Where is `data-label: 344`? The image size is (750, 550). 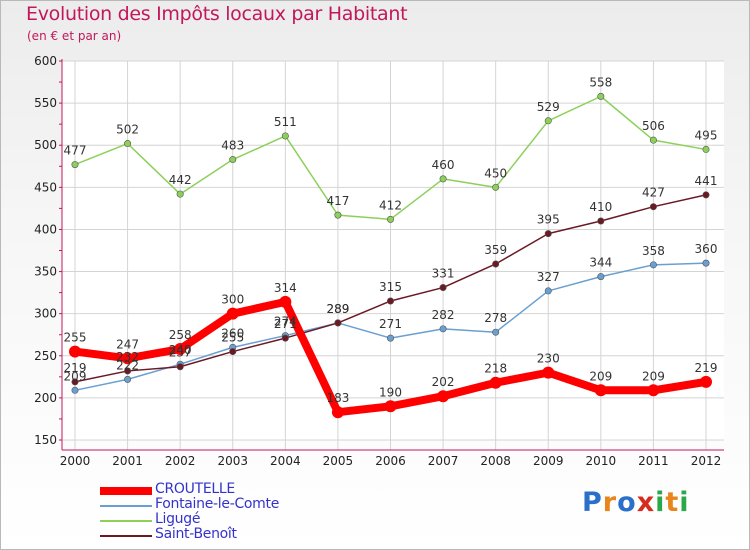 data-label: 344 is located at coordinates (600, 263).